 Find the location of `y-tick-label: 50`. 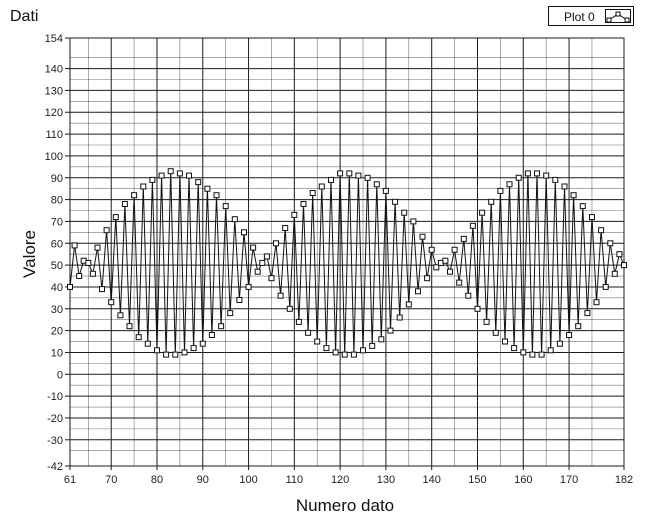

y-tick-label: 50 is located at coordinates (57, 266).